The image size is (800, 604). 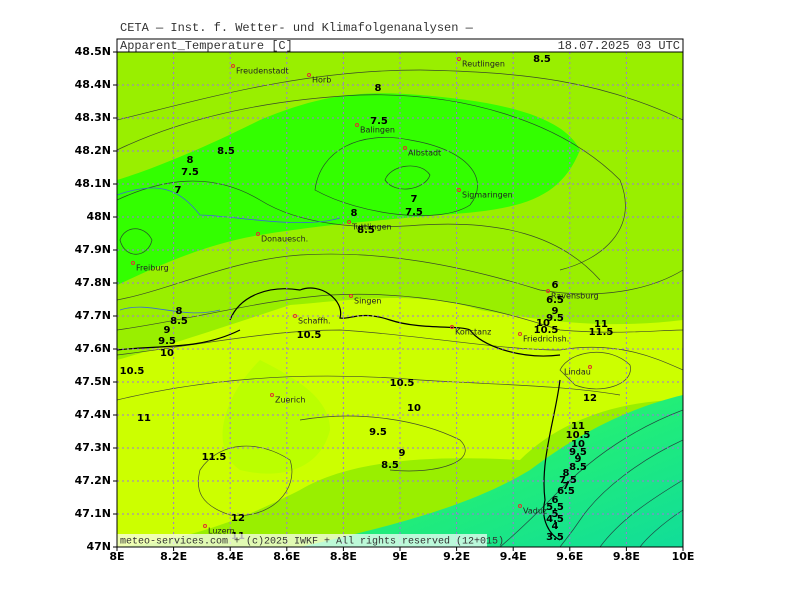 I want to click on footer-bg, so click(x=302, y=540).